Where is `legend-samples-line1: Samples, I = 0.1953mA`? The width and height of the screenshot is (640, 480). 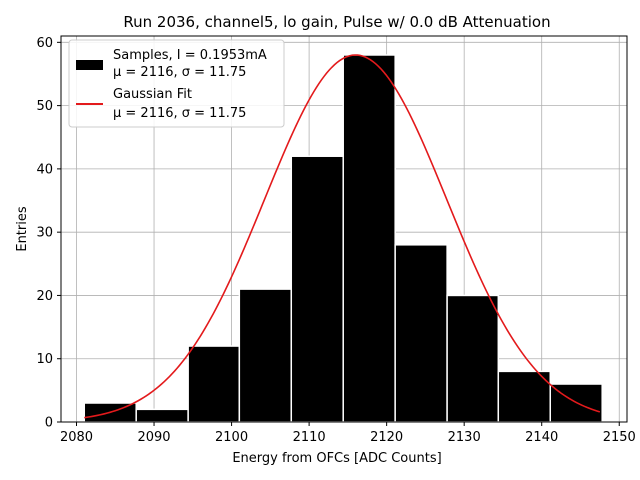
legend-samples-line1: Samples, I = 0.1953mA is located at coordinates (190, 55).